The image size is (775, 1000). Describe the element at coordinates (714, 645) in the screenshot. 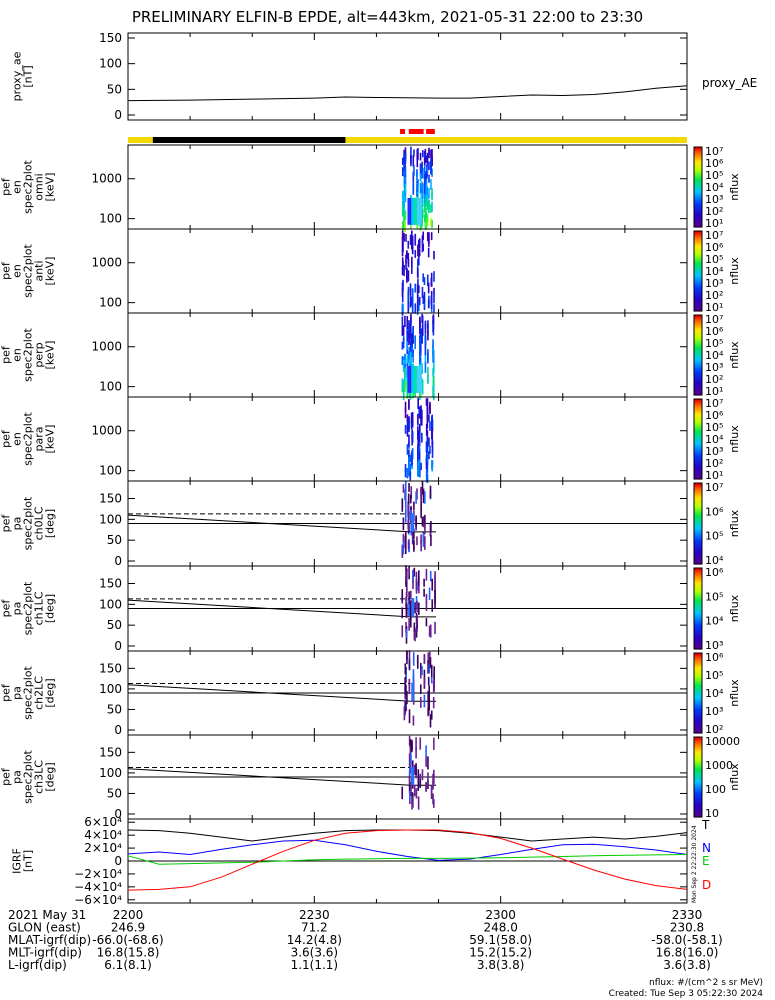

I see `pa-ch1LC-colorbar-tick: 10³` at that location.